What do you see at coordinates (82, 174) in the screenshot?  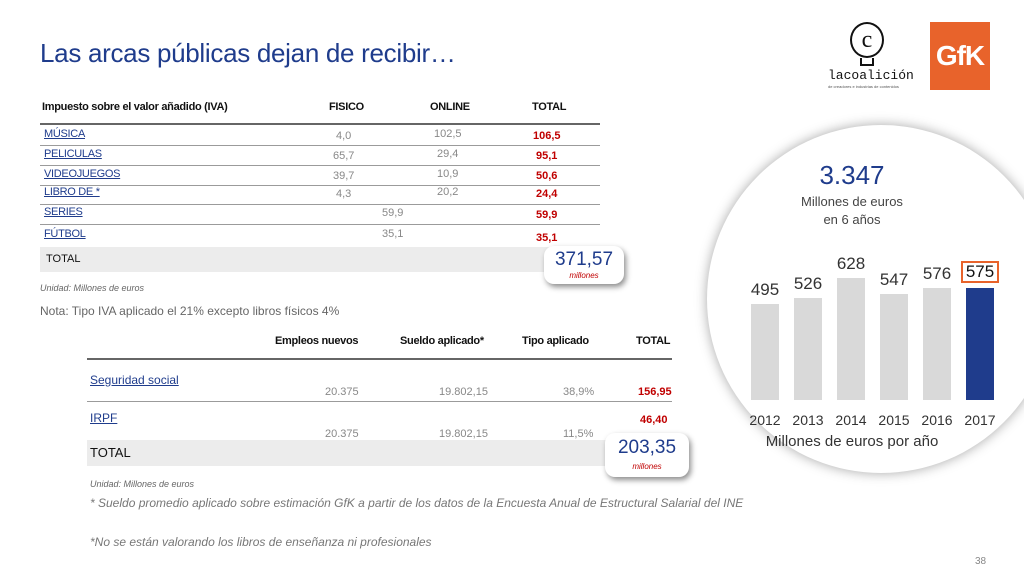 I see `table-row-label: VIDEOJUEGOS` at bounding box center [82, 174].